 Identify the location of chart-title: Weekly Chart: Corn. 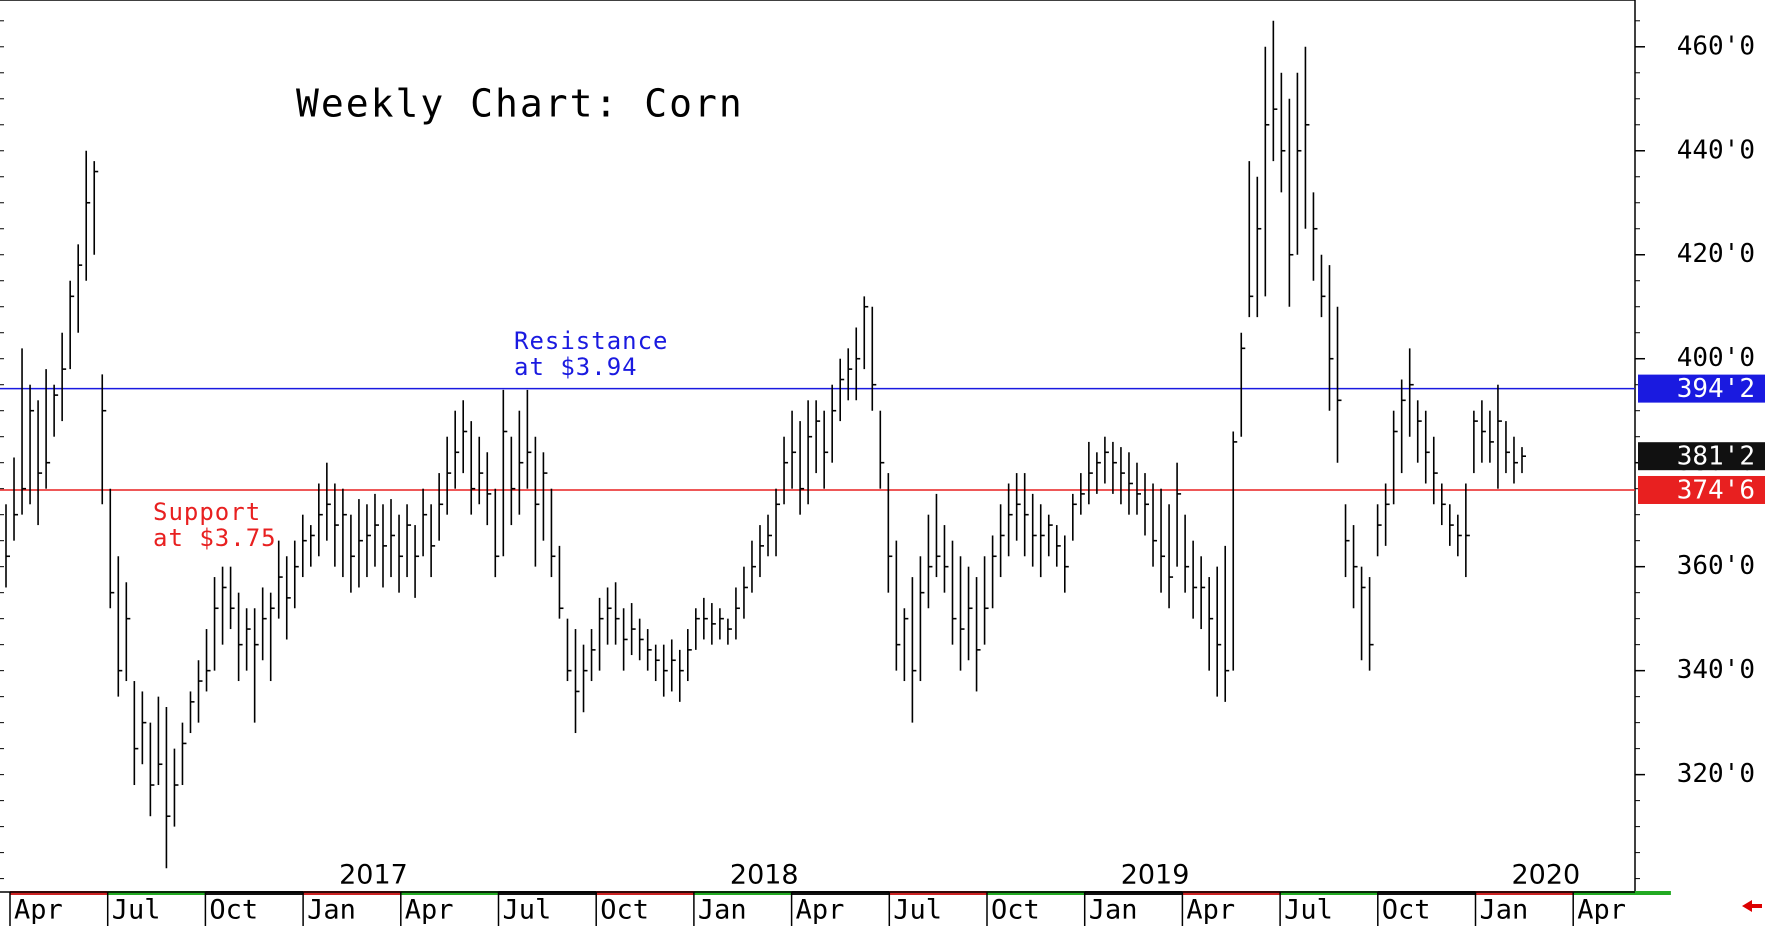
(520, 104).